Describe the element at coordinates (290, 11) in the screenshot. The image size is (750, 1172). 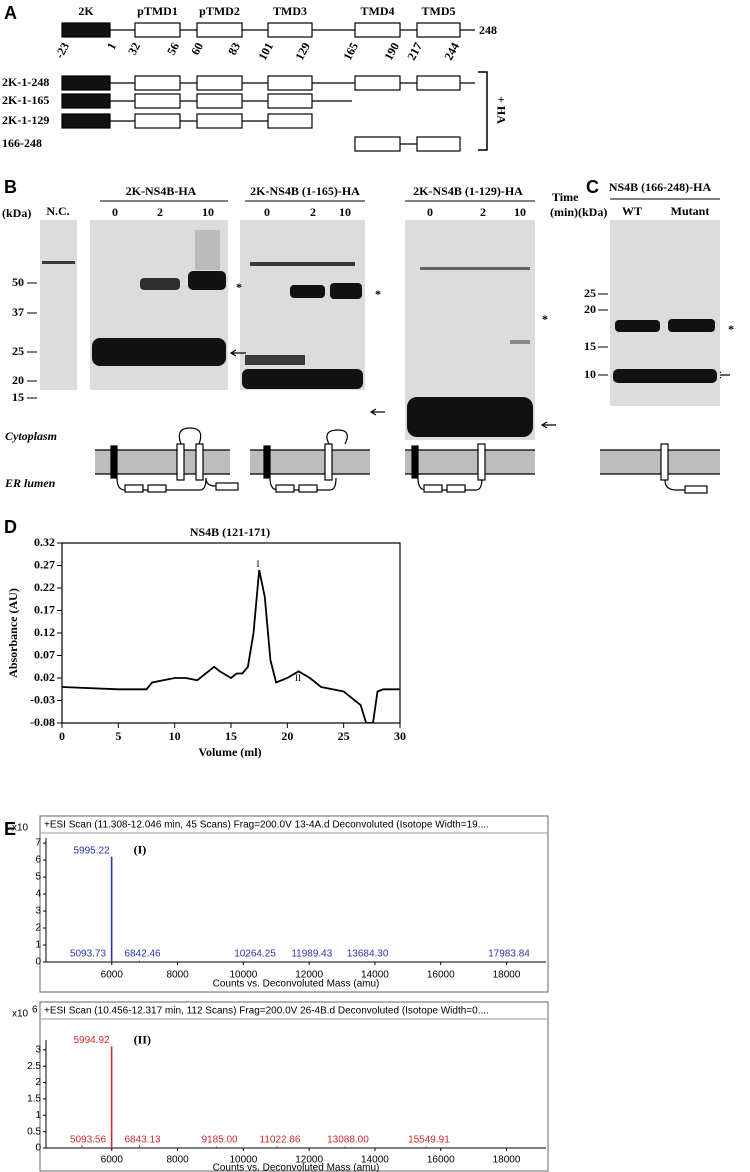
I see `domain-label: TMD3` at that location.